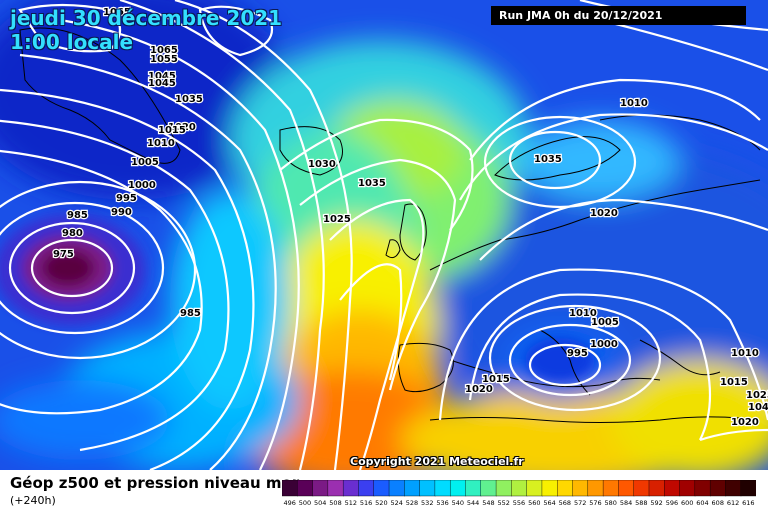 Image resolution: width=768 pixels, height=512 pixels. What do you see at coordinates (366, 503) in the screenshot?
I see `legend-tick-label: 516` at bounding box center [366, 503].